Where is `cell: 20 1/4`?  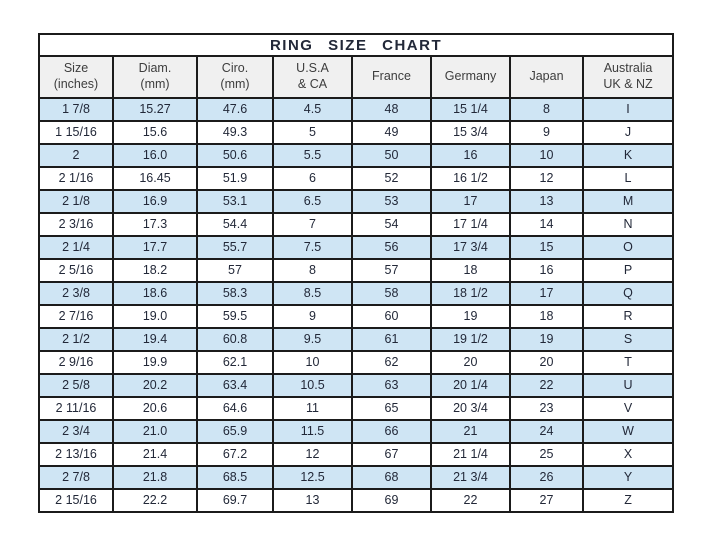
cell: 20 1/4 is located at coordinates (470, 385).